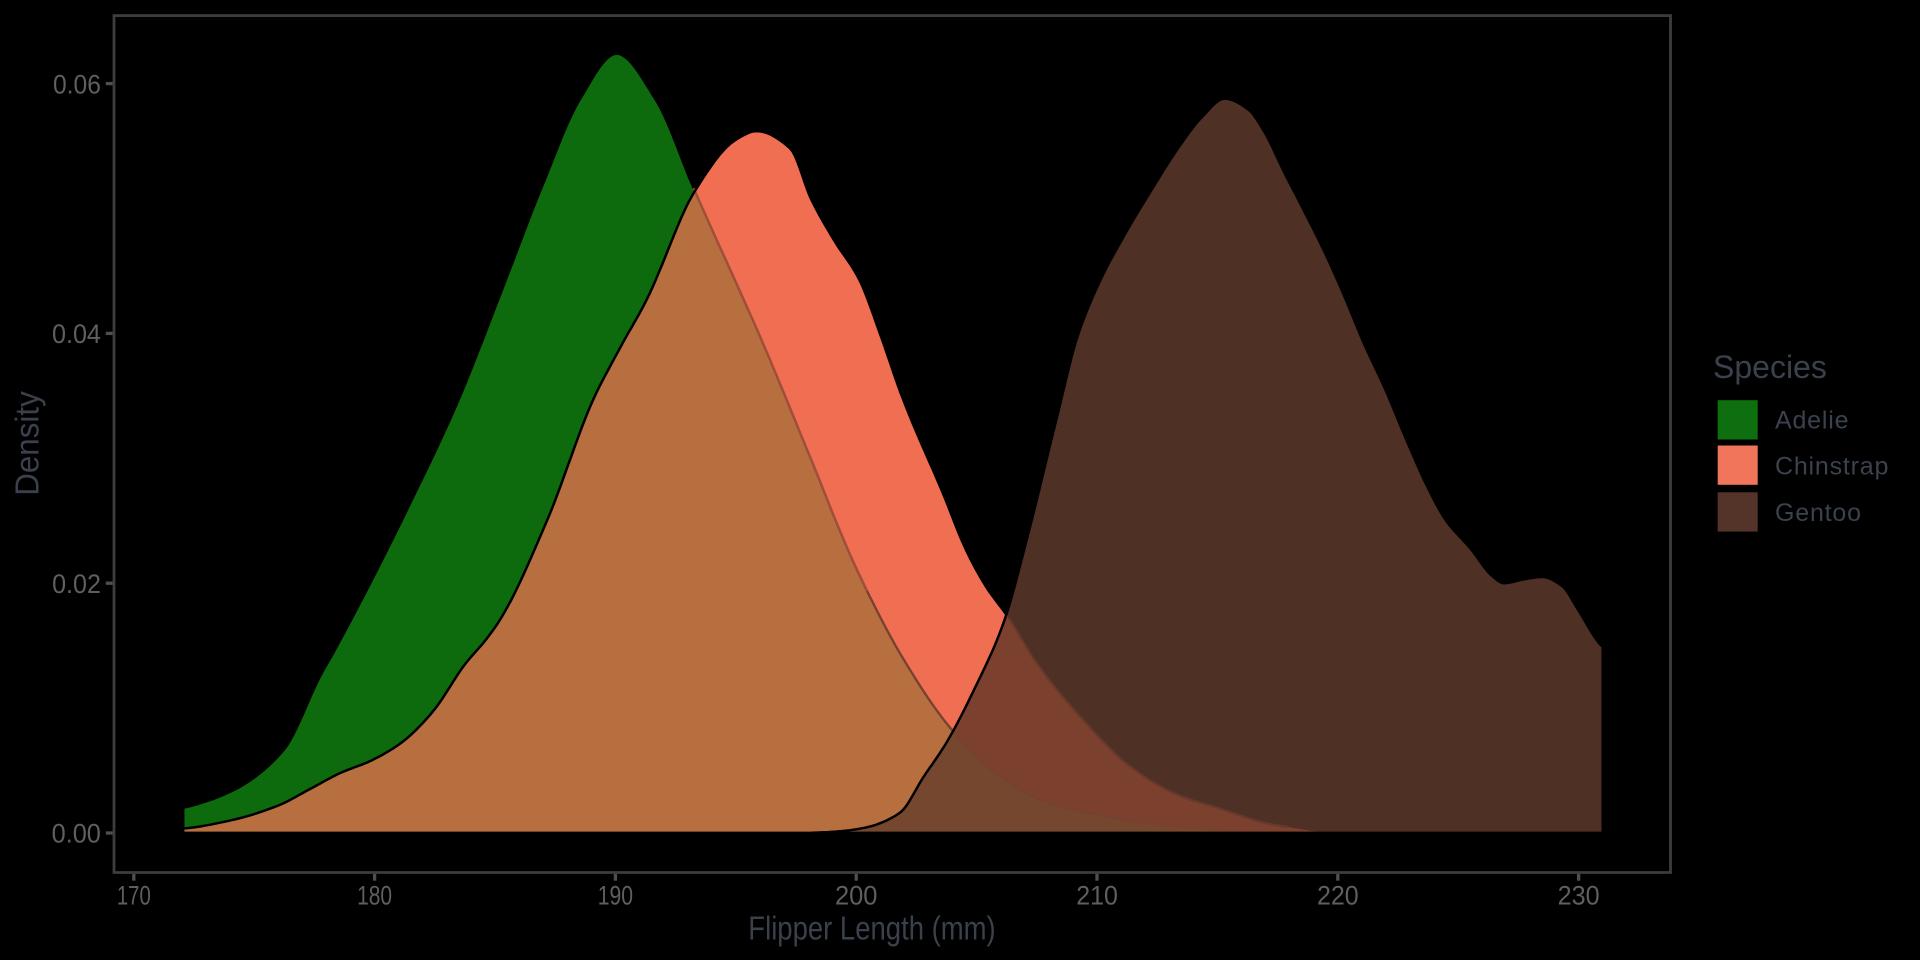 The width and height of the screenshot is (1920, 960). What do you see at coordinates (856, 895) in the screenshot?
I see `svg-text: 200` at bounding box center [856, 895].